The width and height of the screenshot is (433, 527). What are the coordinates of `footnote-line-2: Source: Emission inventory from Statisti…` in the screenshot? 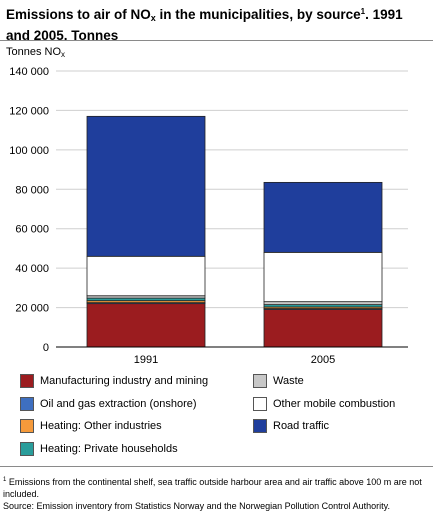 It's located at (197, 506).